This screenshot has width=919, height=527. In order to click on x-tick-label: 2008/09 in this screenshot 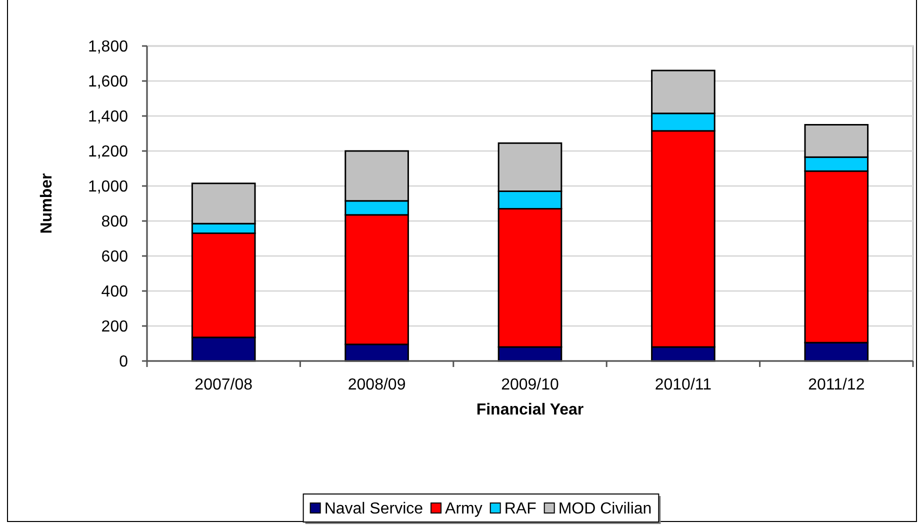, I will do `click(377, 385)`.